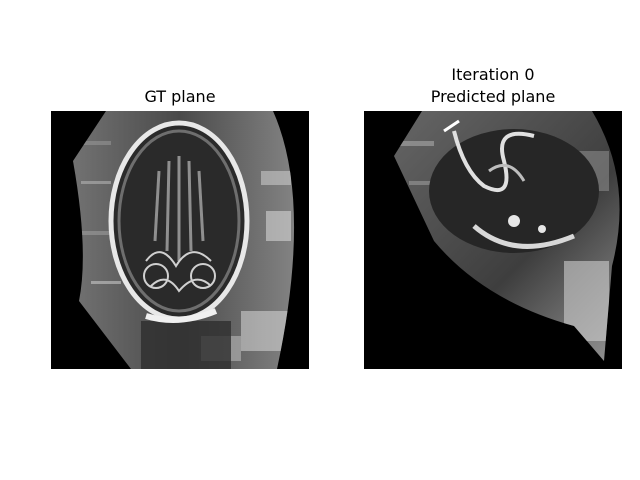  Describe the element at coordinates (493, 74) in the screenshot. I see `right-title-line-1: Iteration 0` at that location.